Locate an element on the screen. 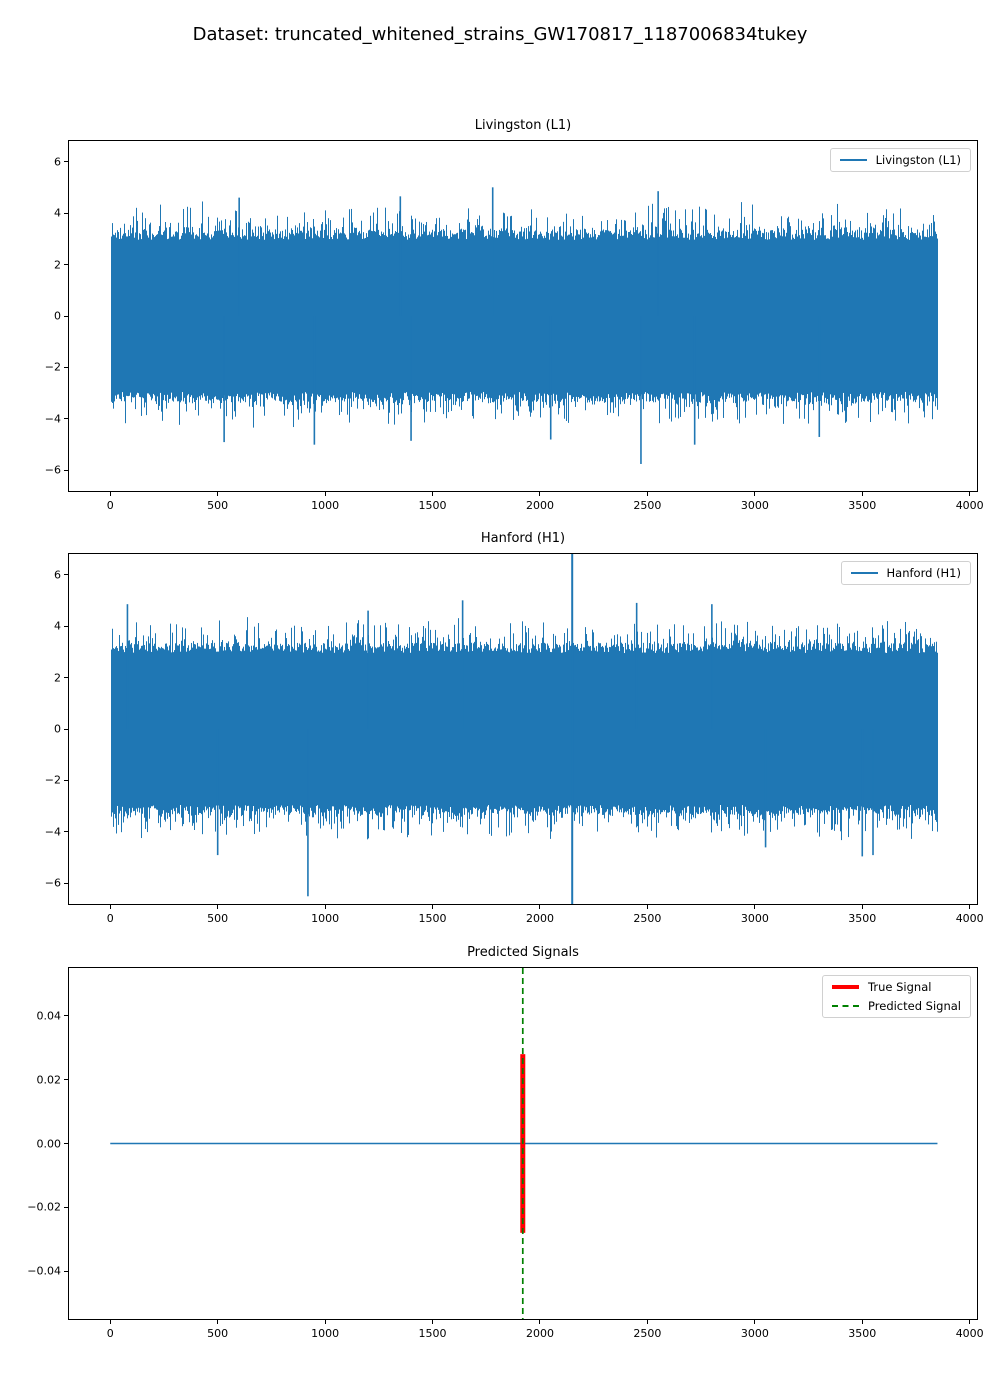 This screenshot has height=1400, width=1000. y-tick-label: −0.04 is located at coordinates (44, 1271).